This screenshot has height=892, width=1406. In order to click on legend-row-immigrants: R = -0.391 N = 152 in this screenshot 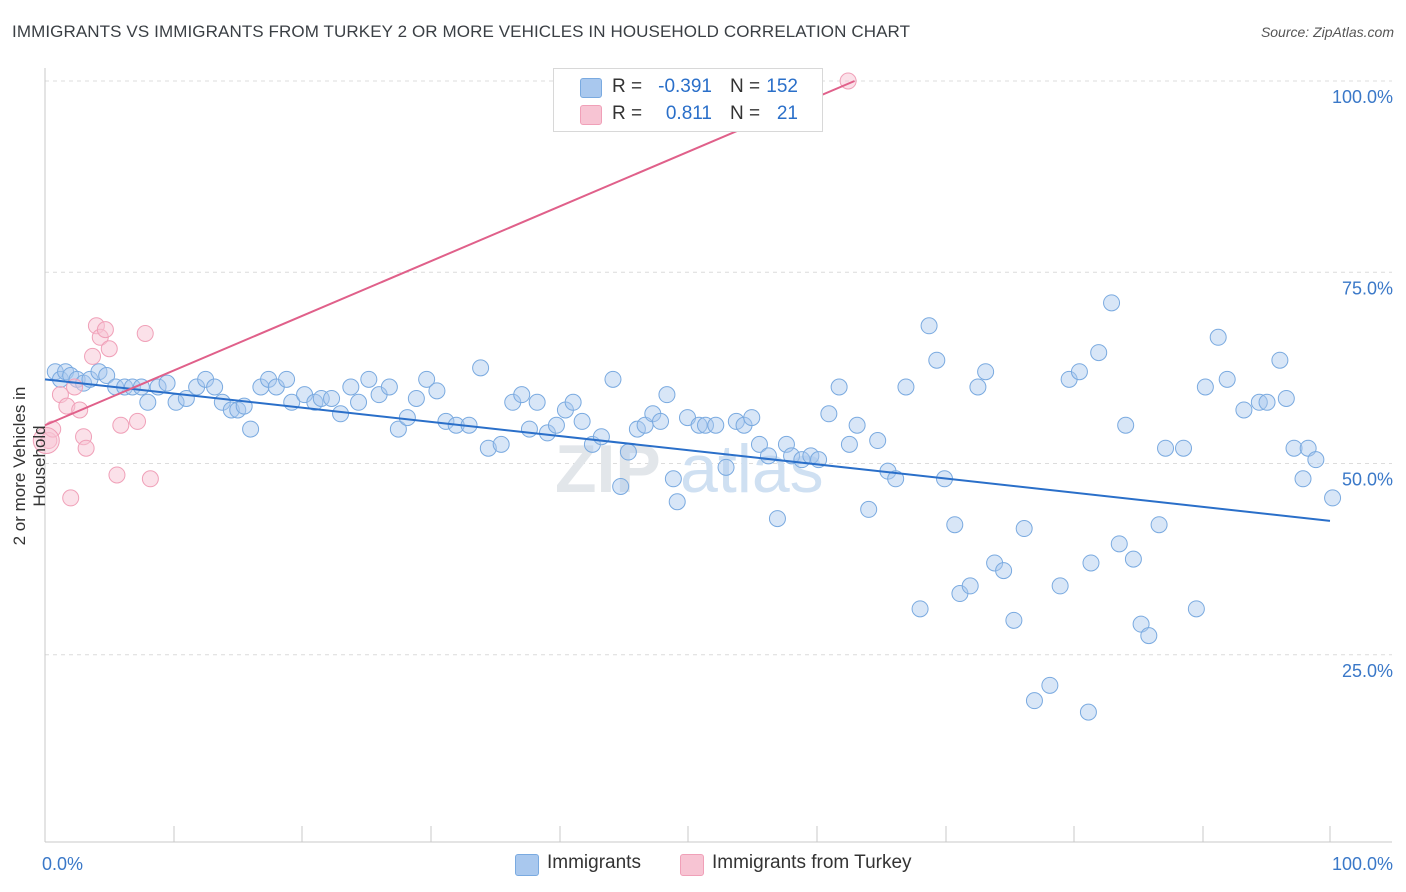, I will do `click(688, 88)`.